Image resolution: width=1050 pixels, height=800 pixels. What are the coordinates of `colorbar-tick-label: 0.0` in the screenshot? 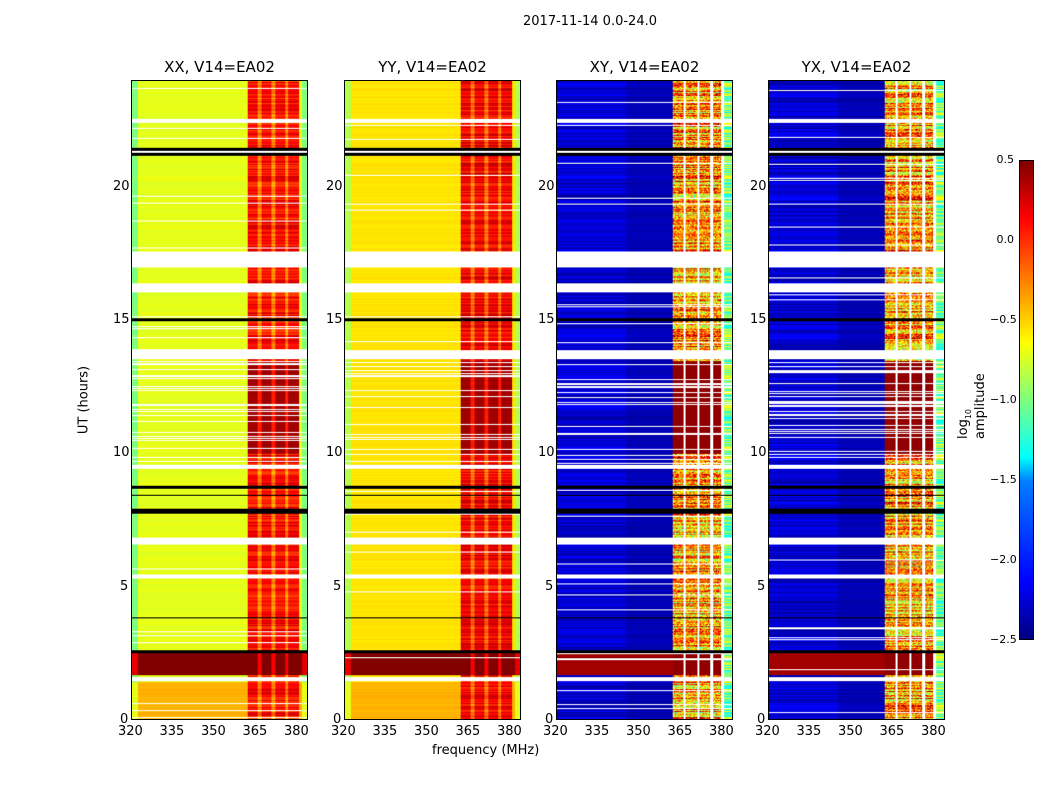 It's located at (1005, 239).